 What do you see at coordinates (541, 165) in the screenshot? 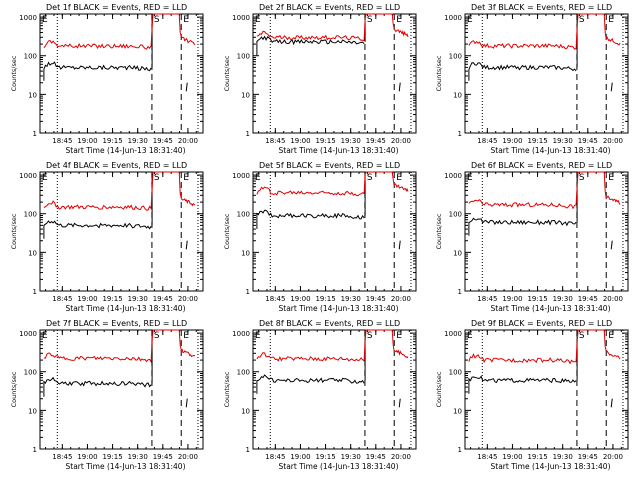
I see `chart-title: Det 6f BLACK = Events, RED = LLD` at bounding box center [541, 165].